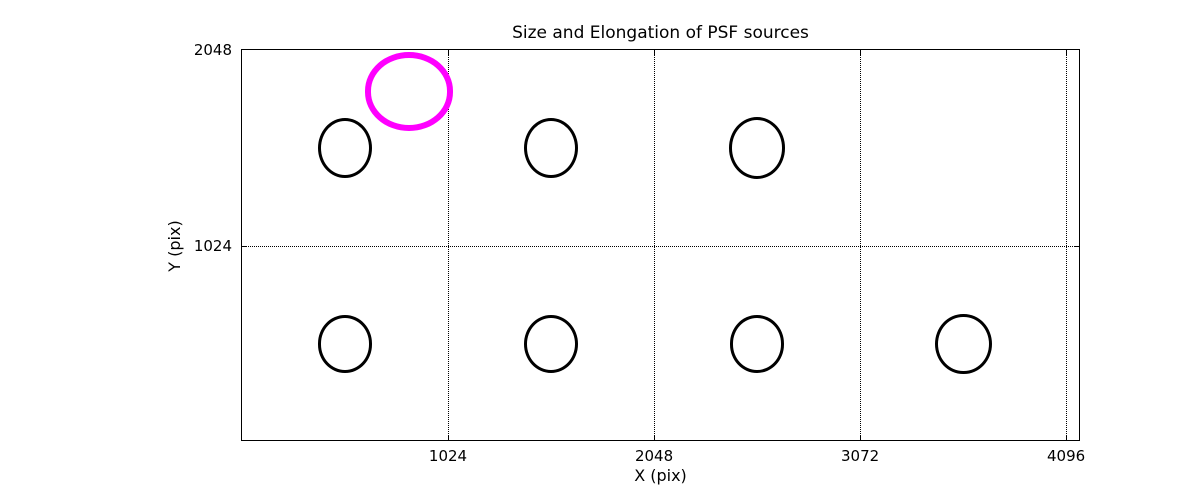 This screenshot has height=490, width=1200. What do you see at coordinates (654, 456) in the screenshot?
I see `x-tick-label-2048: 2048` at bounding box center [654, 456].